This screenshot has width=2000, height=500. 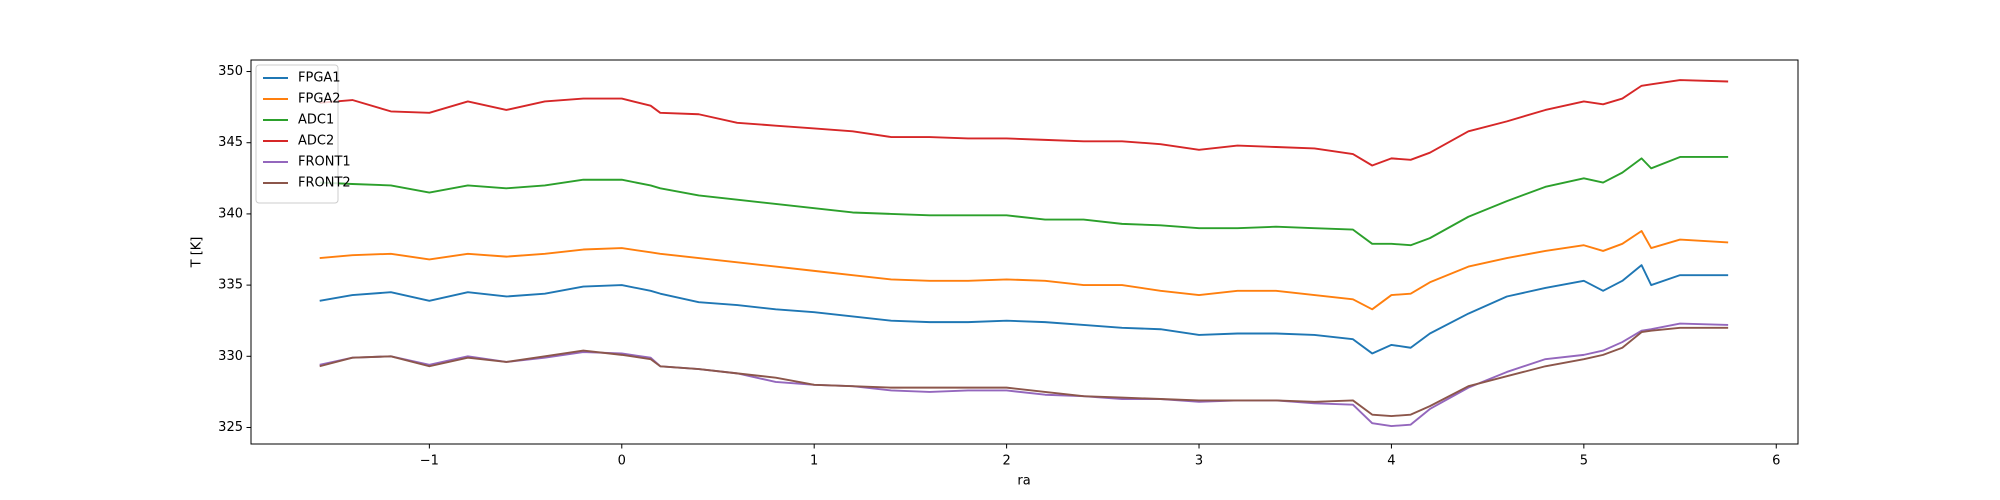 I want to click on y-tick-label: 340, so click(x=230, y=213).